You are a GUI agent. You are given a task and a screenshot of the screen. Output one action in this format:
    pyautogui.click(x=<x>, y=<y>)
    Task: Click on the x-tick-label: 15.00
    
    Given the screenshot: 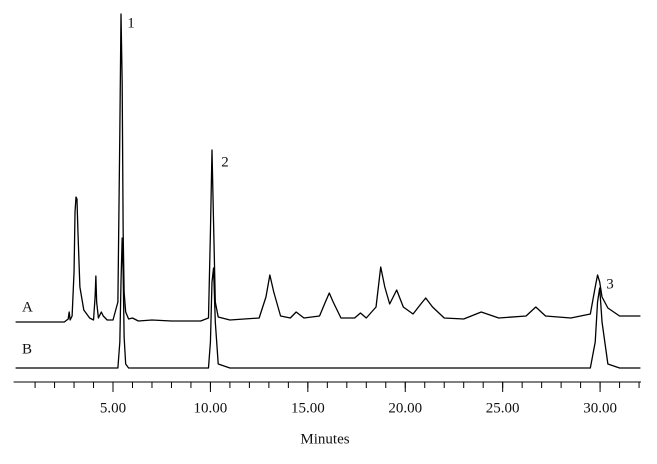 What is the action you would take?
    pyautogui.click(x=308, y=408)
    